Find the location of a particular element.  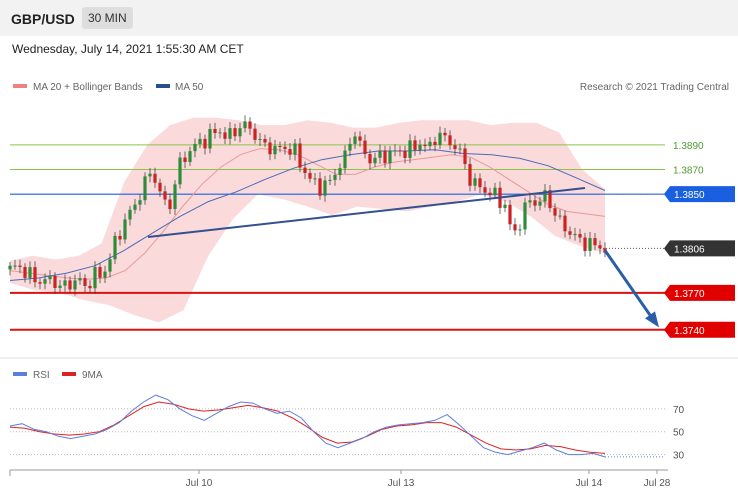

level-label-1-3740: 1.3740 is located at coordinates (689, 331).